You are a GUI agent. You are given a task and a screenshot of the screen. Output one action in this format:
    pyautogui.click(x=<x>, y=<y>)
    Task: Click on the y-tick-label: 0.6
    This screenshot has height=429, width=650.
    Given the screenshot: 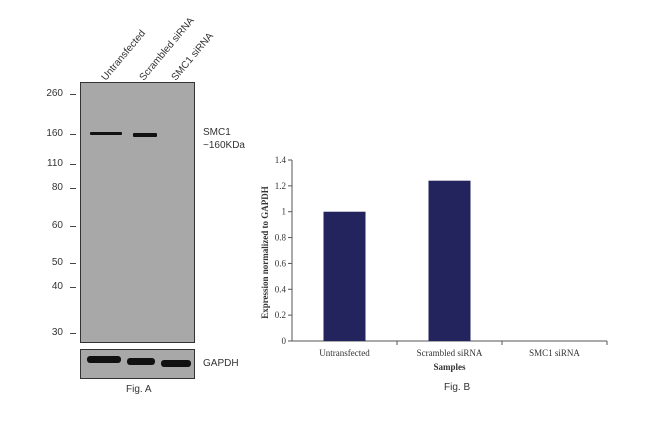 What is the action you would take?
    pyautogui.click(x=281, y=263)
    